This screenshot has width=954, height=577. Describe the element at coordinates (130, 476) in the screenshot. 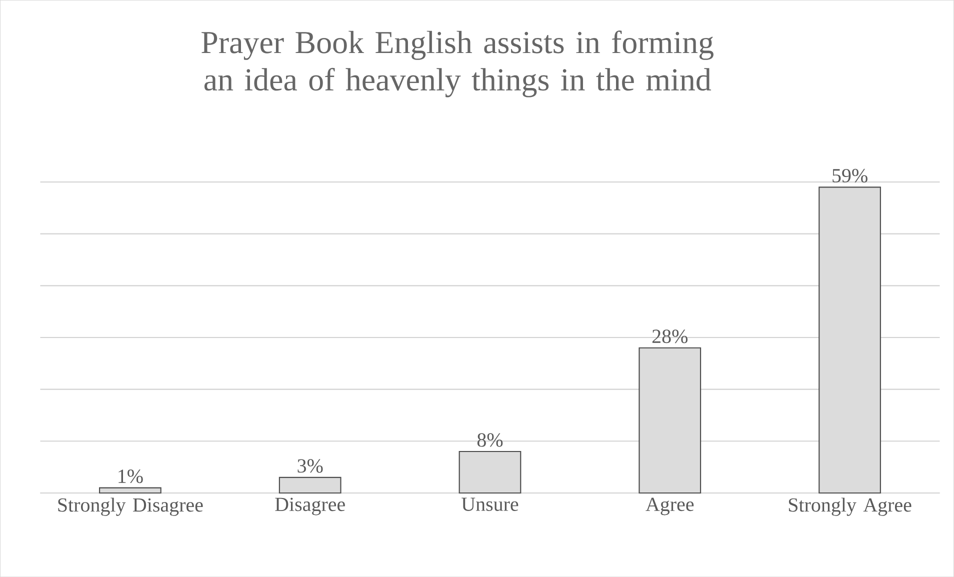

I see `data-label: 1%` at that location.